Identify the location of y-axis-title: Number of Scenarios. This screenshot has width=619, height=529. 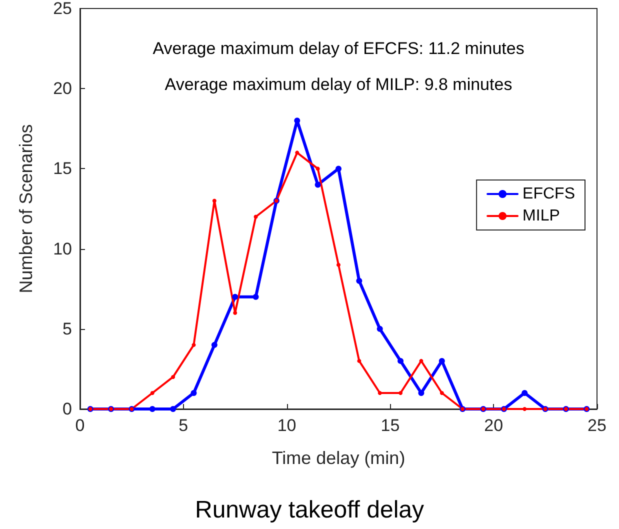
(26, 209).